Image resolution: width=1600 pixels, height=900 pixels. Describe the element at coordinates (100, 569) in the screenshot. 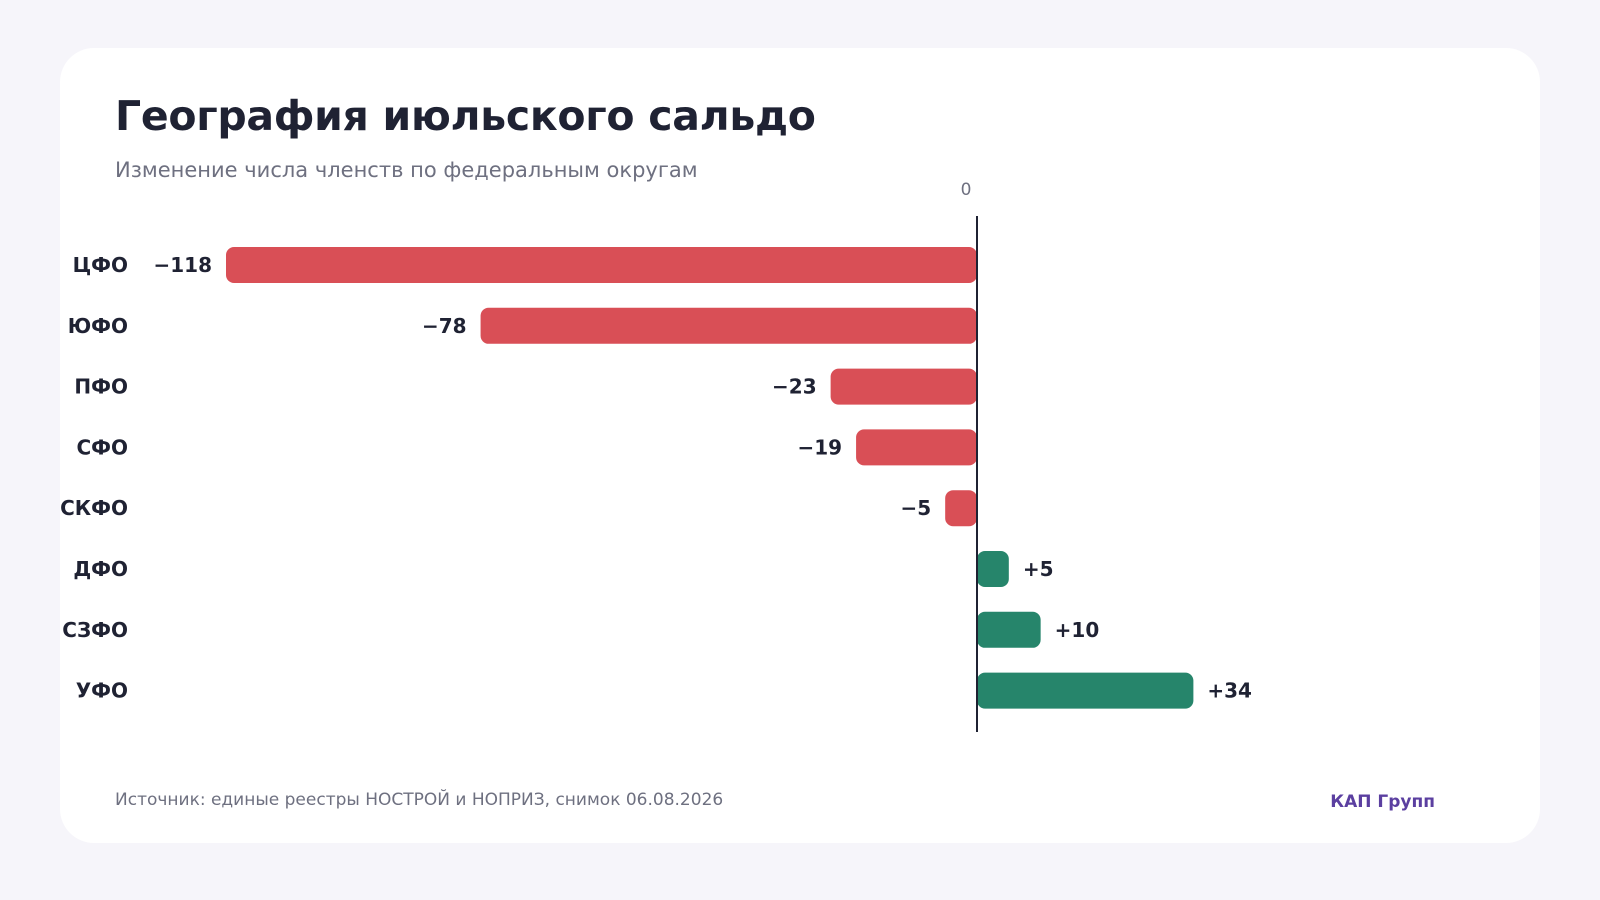

I see `category-label: ДФО` at that location.